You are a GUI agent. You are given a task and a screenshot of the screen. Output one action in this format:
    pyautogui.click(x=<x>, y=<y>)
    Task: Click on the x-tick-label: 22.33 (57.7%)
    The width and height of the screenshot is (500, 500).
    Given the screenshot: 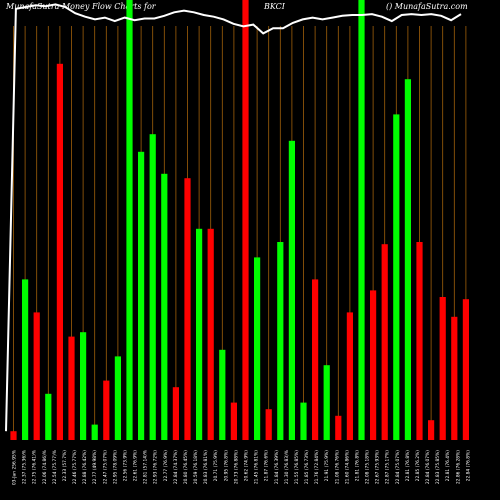 What is the action you would take?
    pyautogui.click(x=65, y=466)
    